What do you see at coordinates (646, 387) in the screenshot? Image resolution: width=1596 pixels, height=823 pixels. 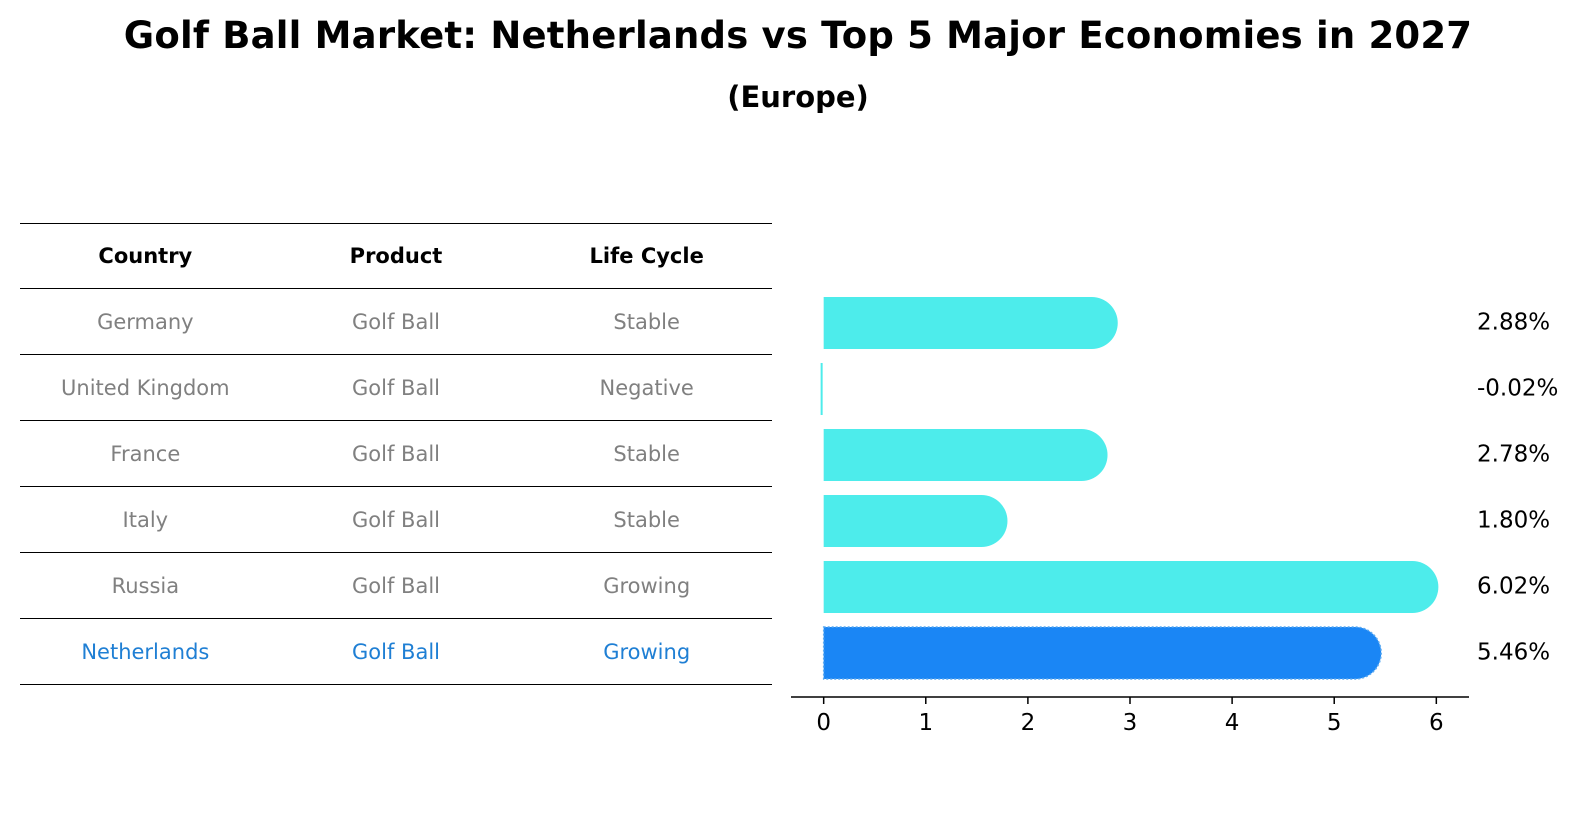 I see `life-cycle-cell: Negative` at bounding box center [646, 387].